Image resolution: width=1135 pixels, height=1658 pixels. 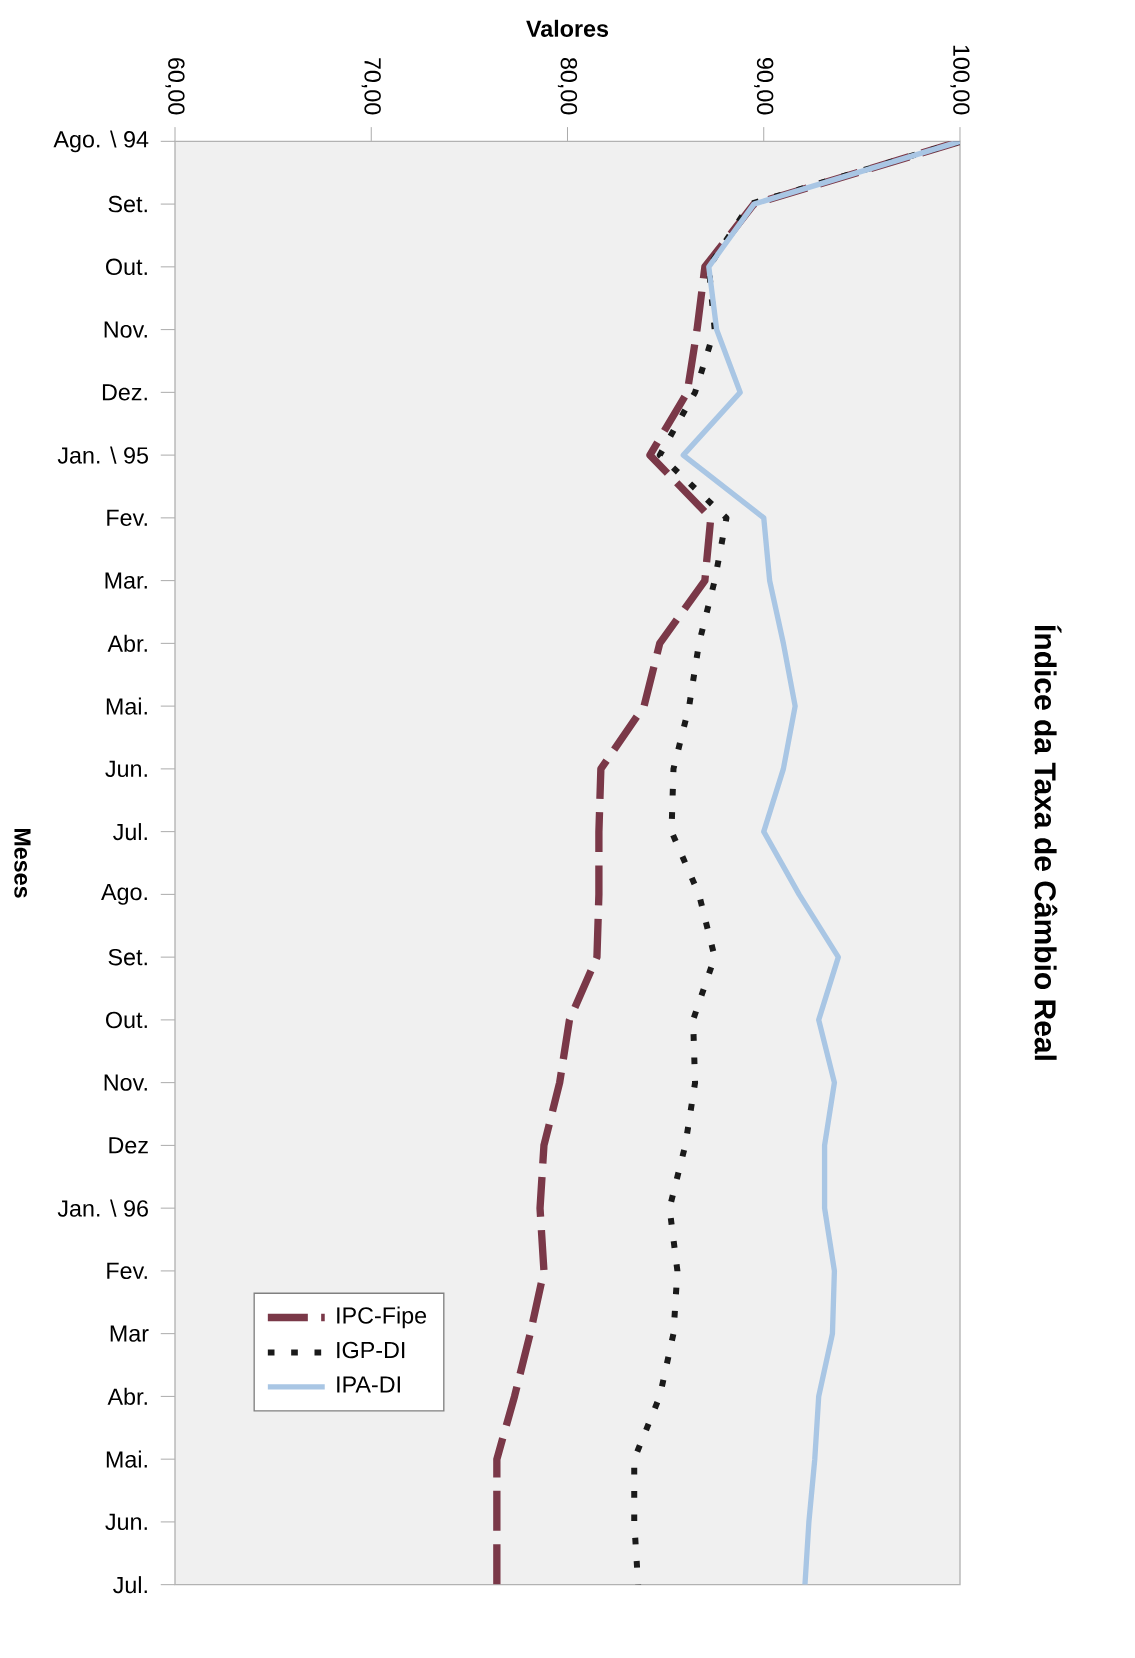 What do you see at coordinates (567, 86) in the screenshot?
I see `x-tick-label: 80,00` at bounding box center [567, 86].